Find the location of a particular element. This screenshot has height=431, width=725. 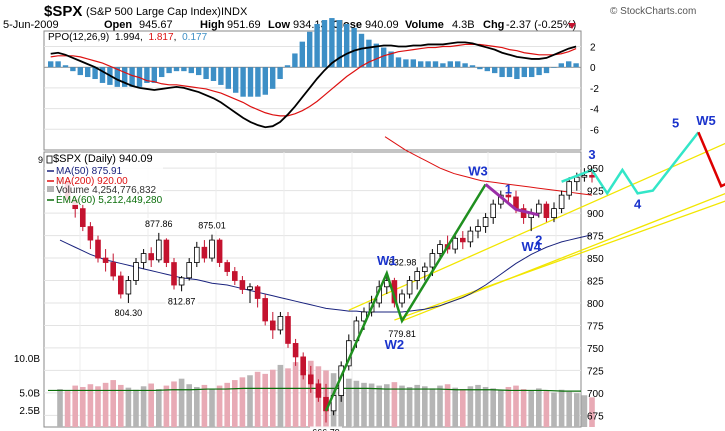

chg-value: -2.37 (-0.25%) is located at coordinates (541, 25).